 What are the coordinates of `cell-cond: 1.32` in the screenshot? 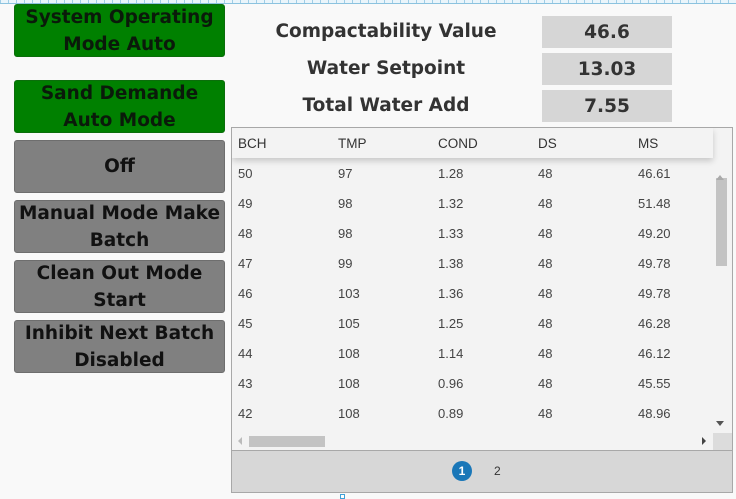 It's located at (451, 203).